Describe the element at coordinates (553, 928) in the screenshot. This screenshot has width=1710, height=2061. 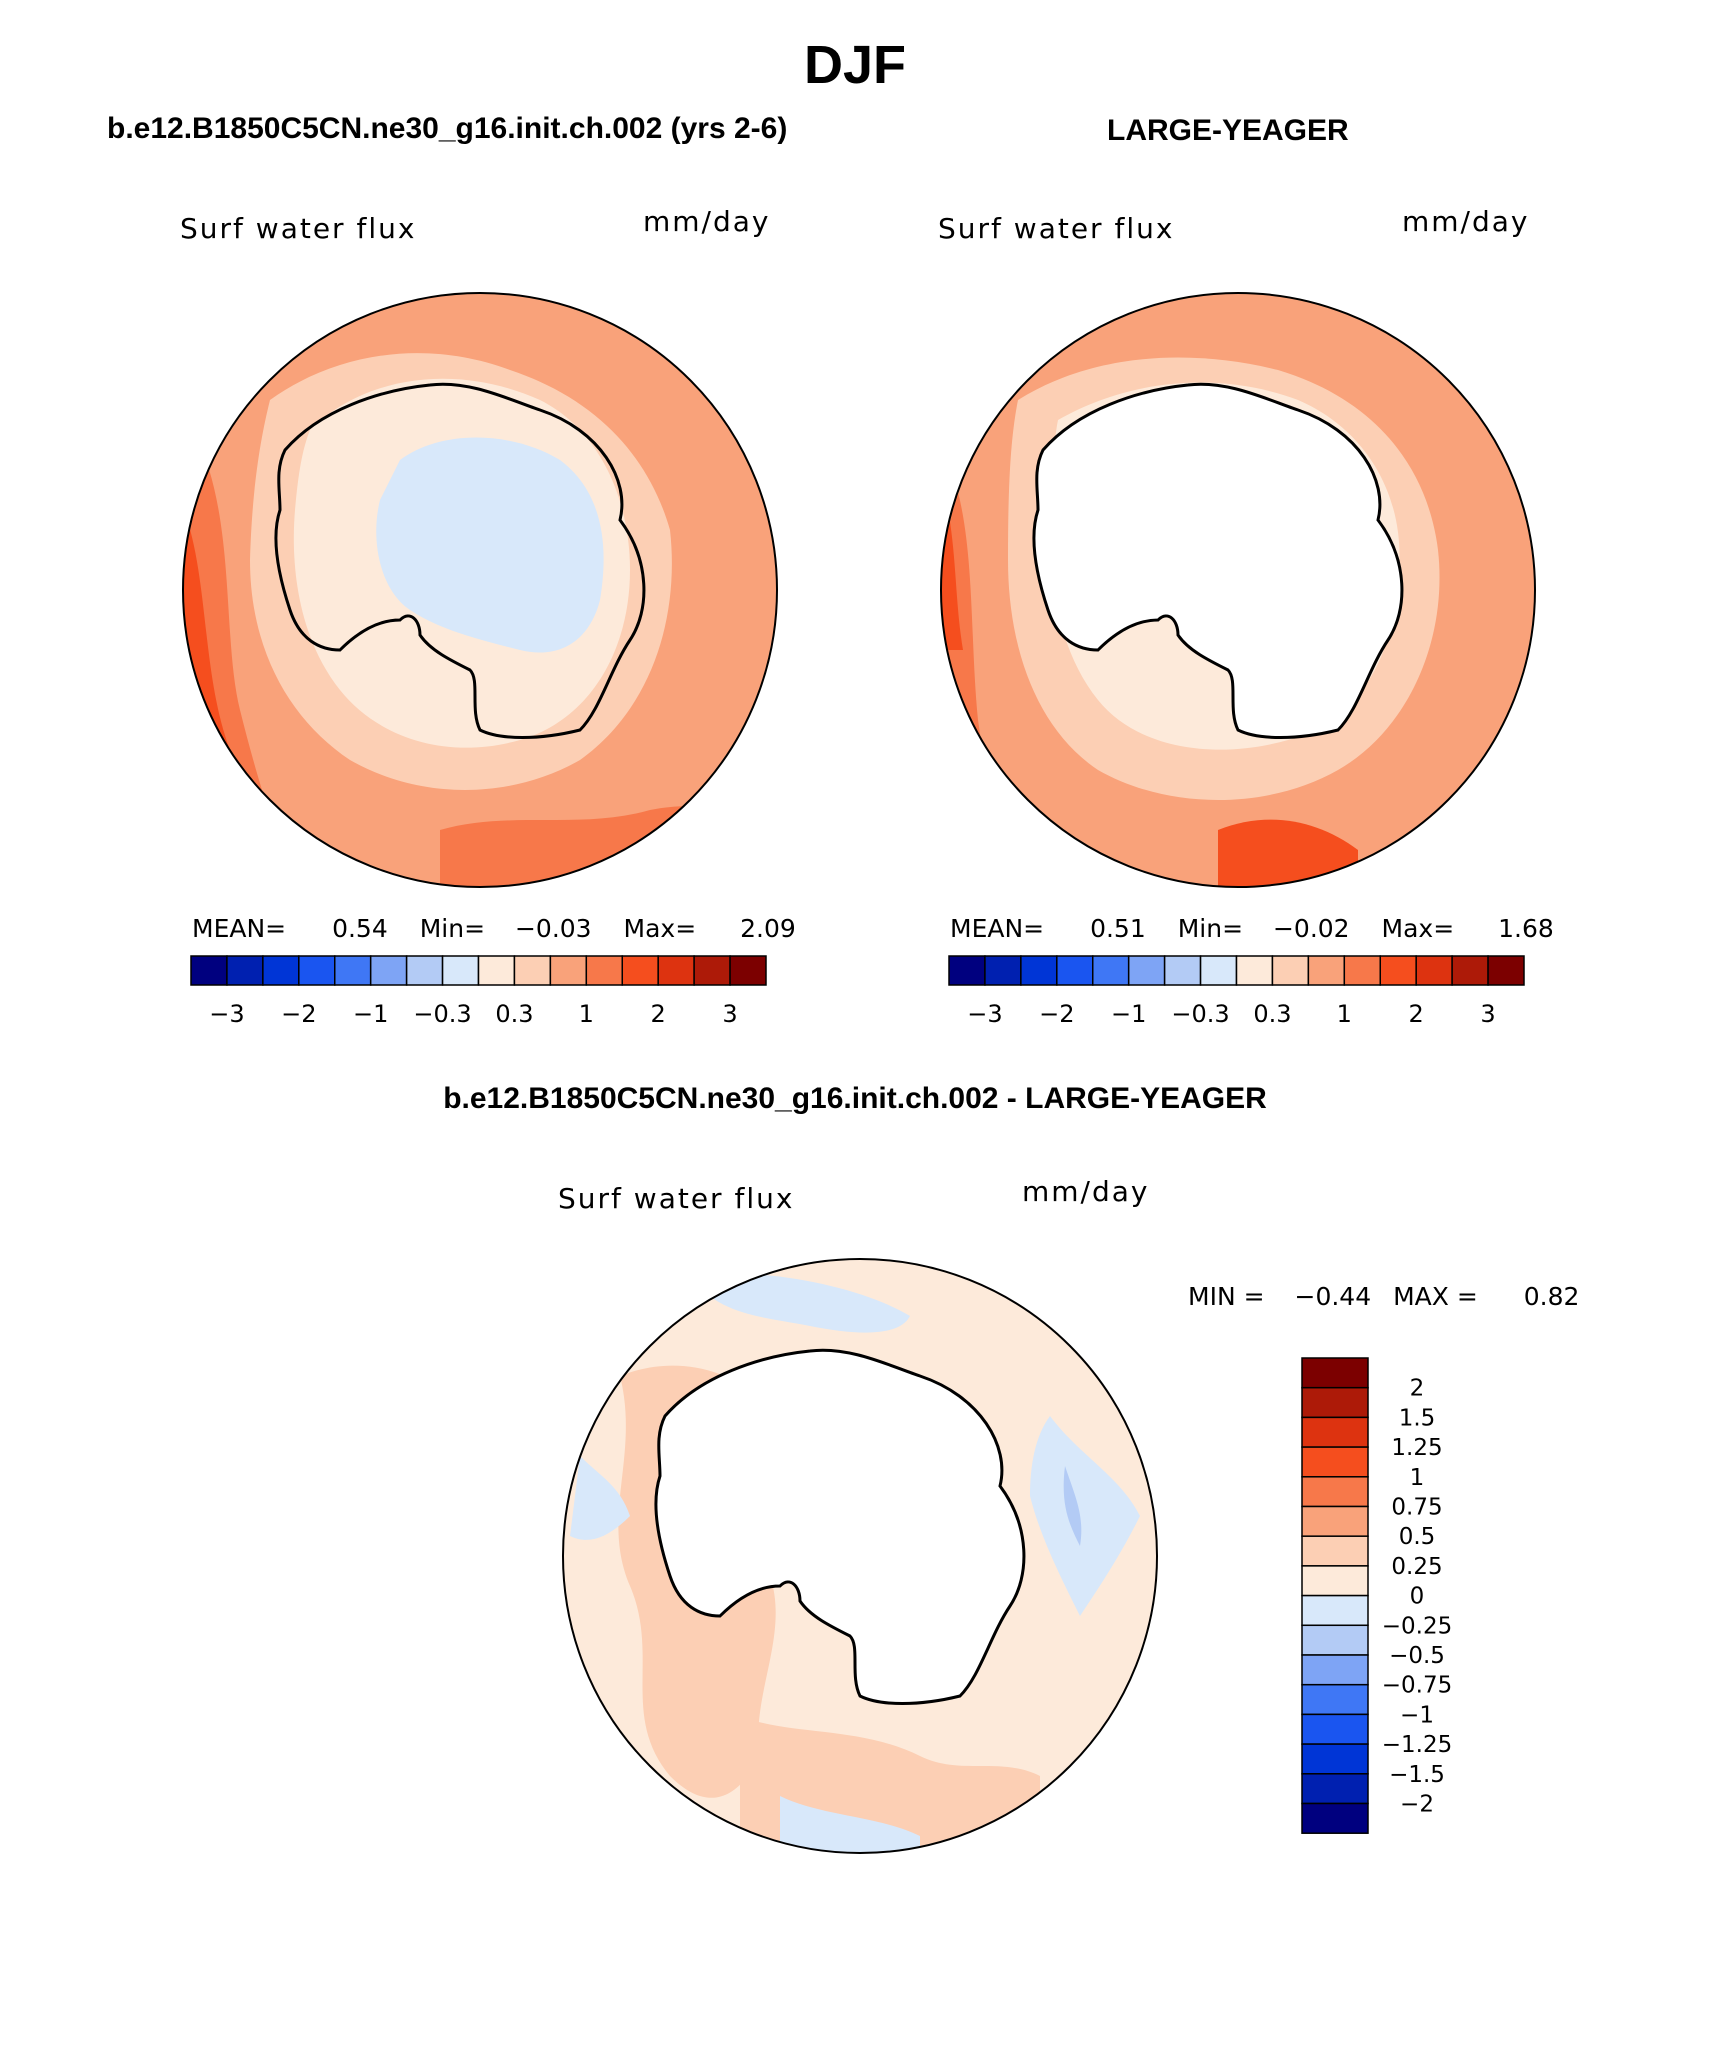
I see `min-value: −0.03` at that location.